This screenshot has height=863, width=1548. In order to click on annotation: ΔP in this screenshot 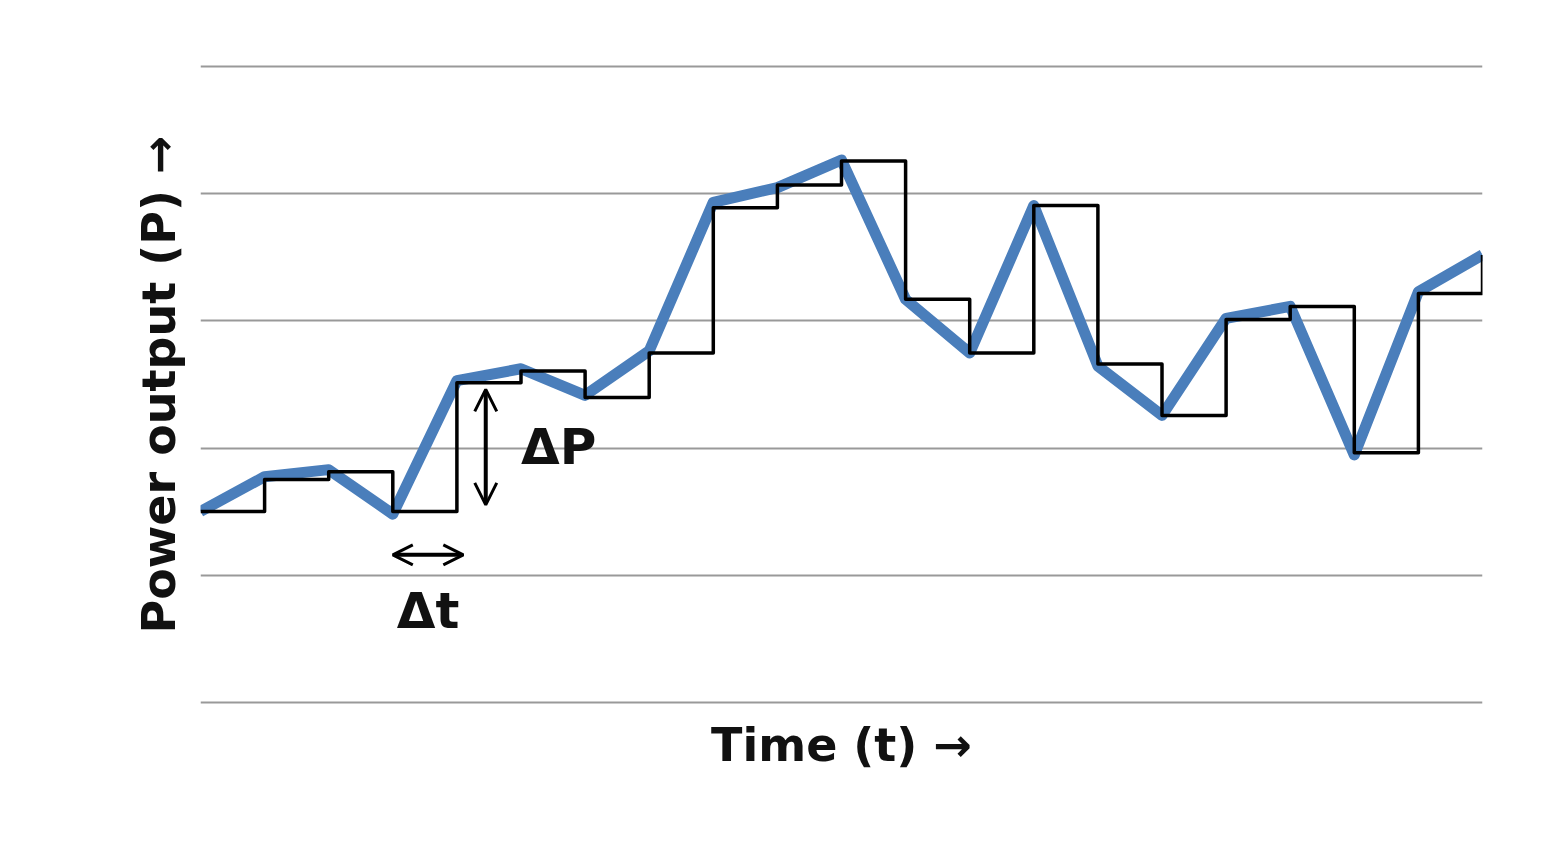, I will do `click(559, 447)`.